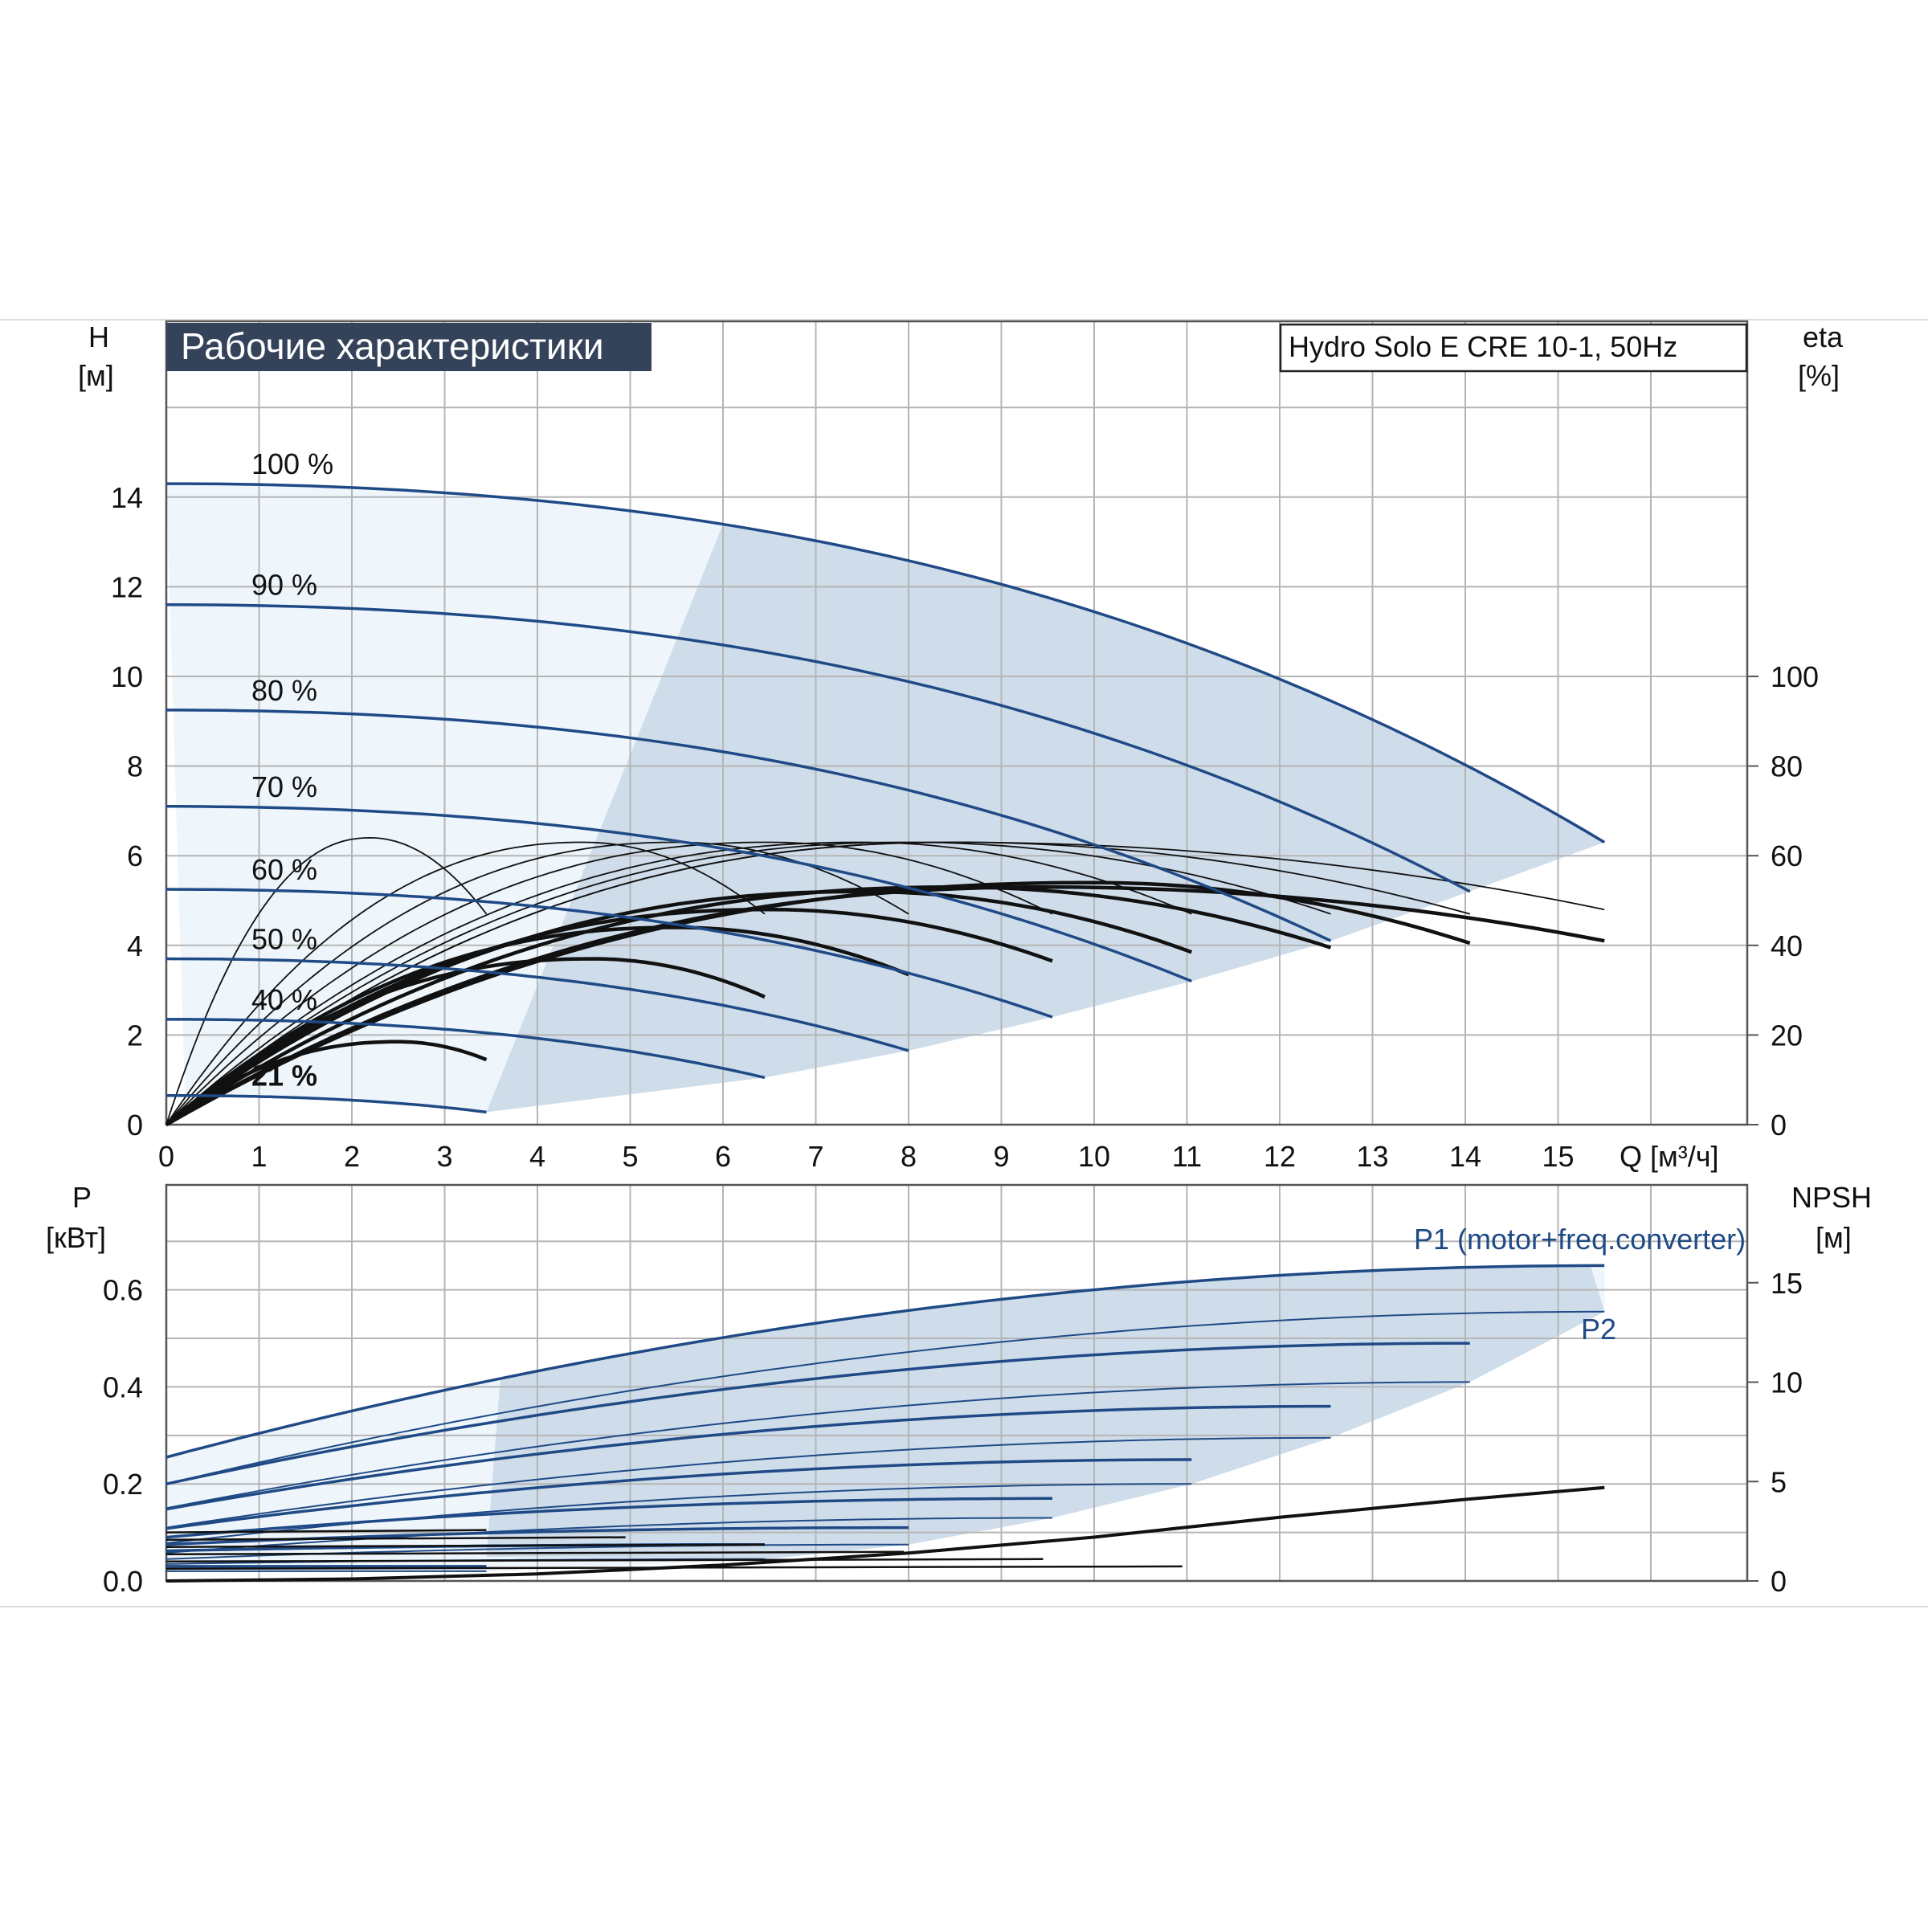 The image size is (1928, 1932). Describe the element at coordinates (1598, 1329) in the screenshot. I see `p2-series-label: P2` at that location.